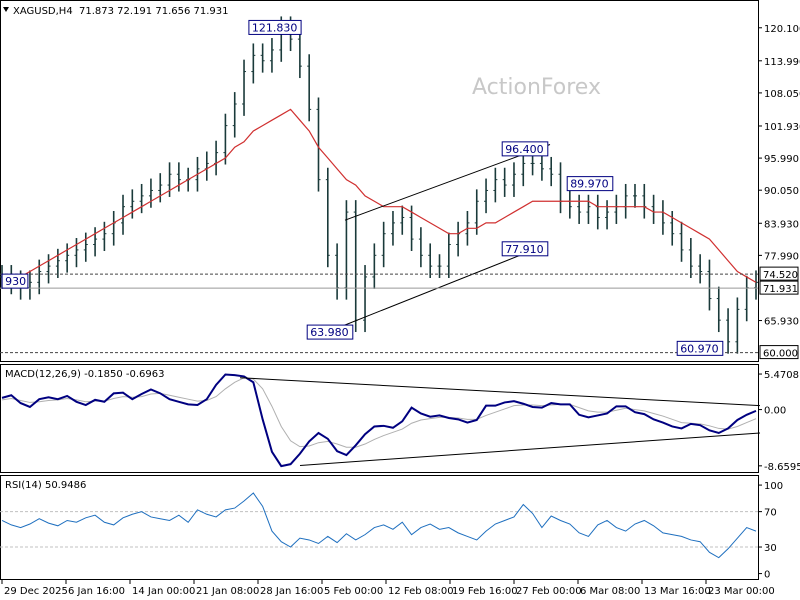 This screenshot has height=600, width=800. What do you see at coordinates (781, 256) in the screenshot?
I see `price-tick-label: 77.990` at bounding box center [781, 256].